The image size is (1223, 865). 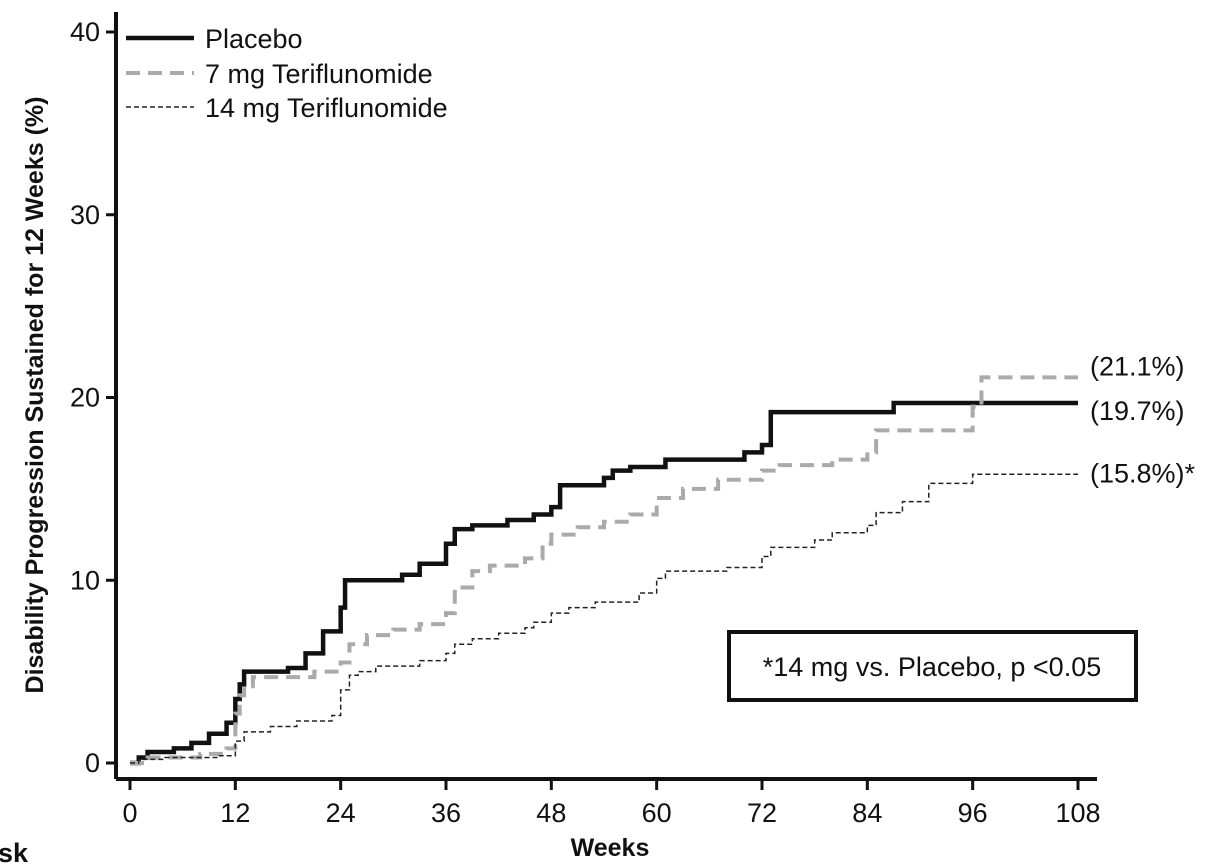 What do you see at coordinates (129, 813) in the screenshot?
I see `x-tick-label: 0` at bounding box center [129, 813].